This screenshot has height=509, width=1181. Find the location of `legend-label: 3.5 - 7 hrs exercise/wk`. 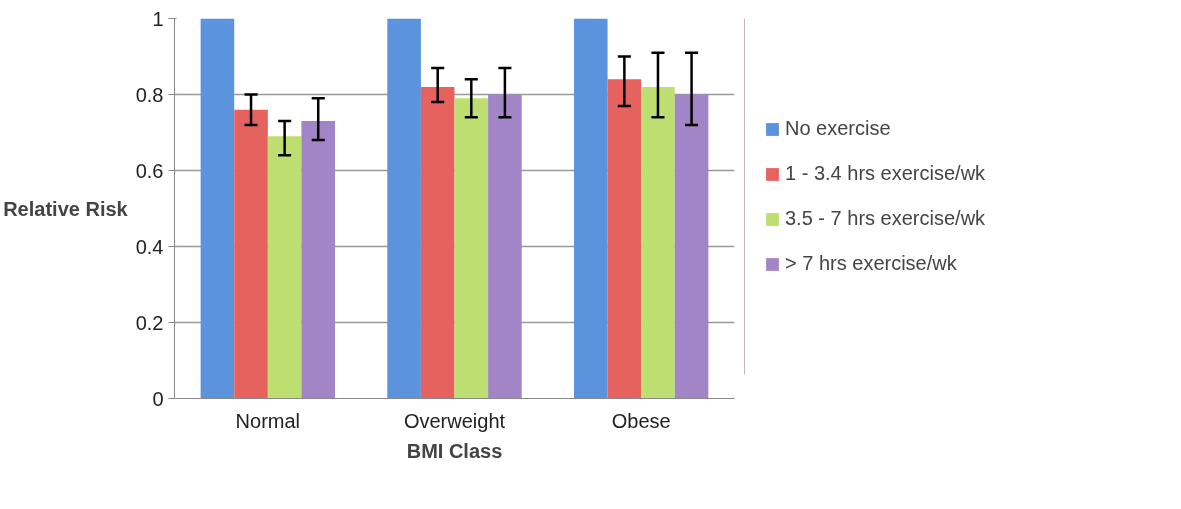

legend-label: 3.5 - 7 hrs exercise/wk is located at coordinates (885, 218).